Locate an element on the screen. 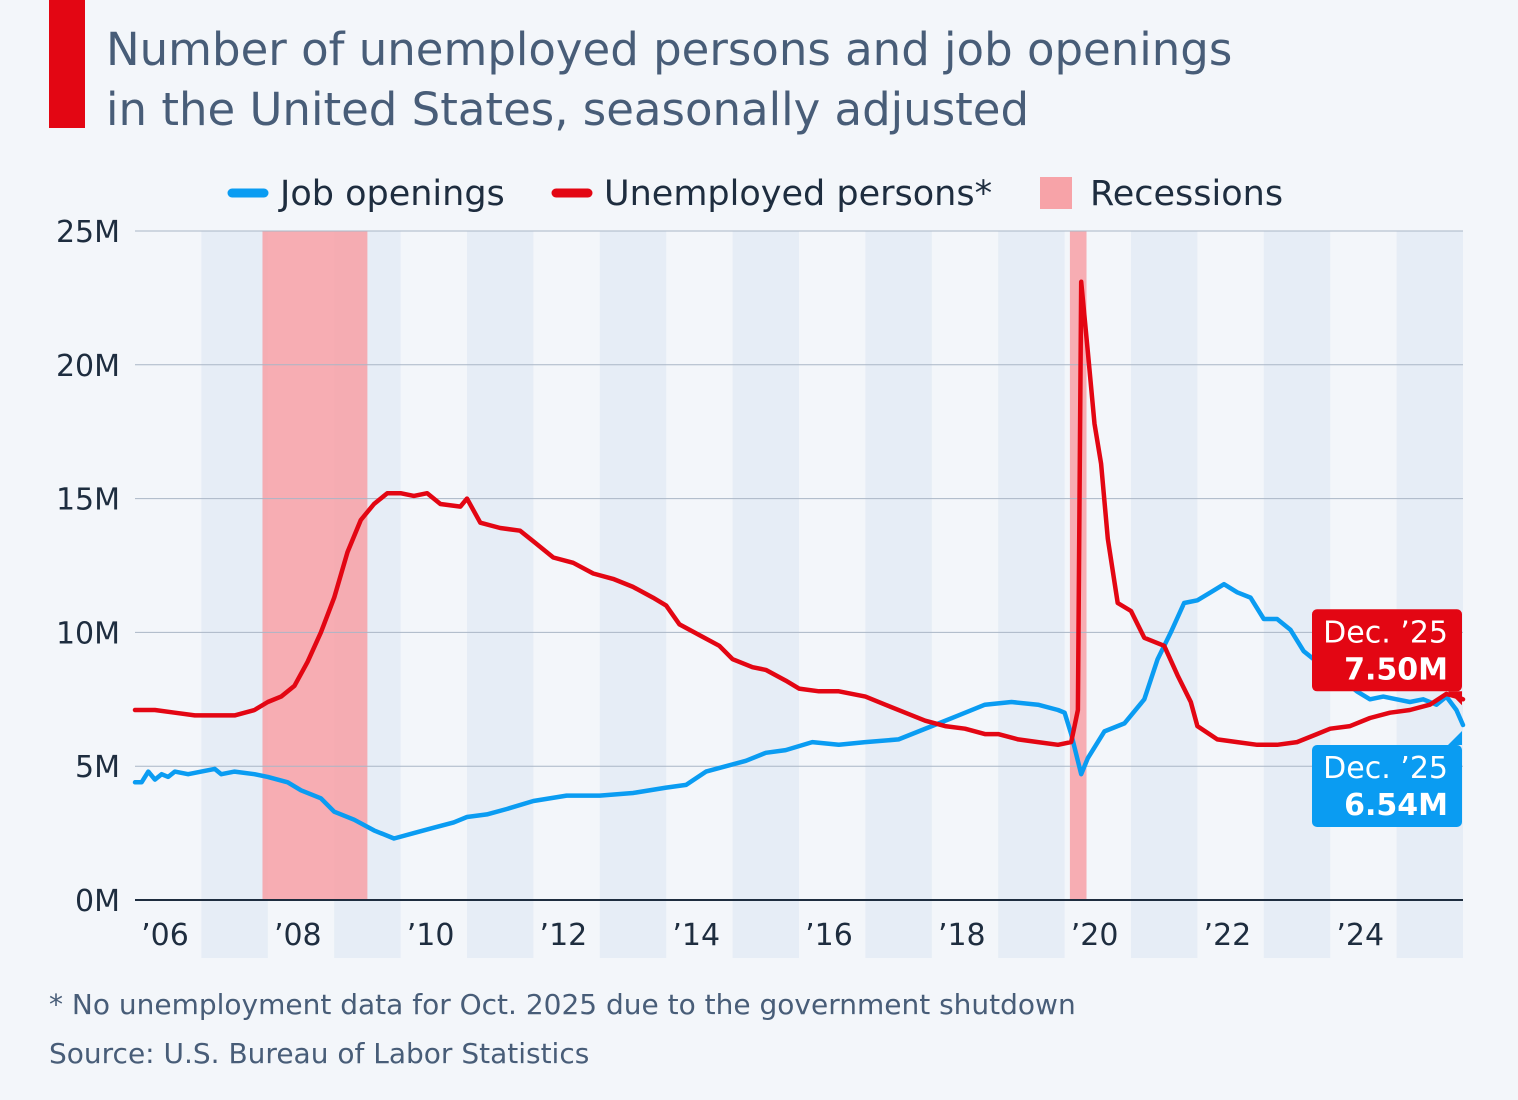 The width and height of the screenshot is (1518, 1100). x-tick-label: ’10 is located at coordinates (431, 935).